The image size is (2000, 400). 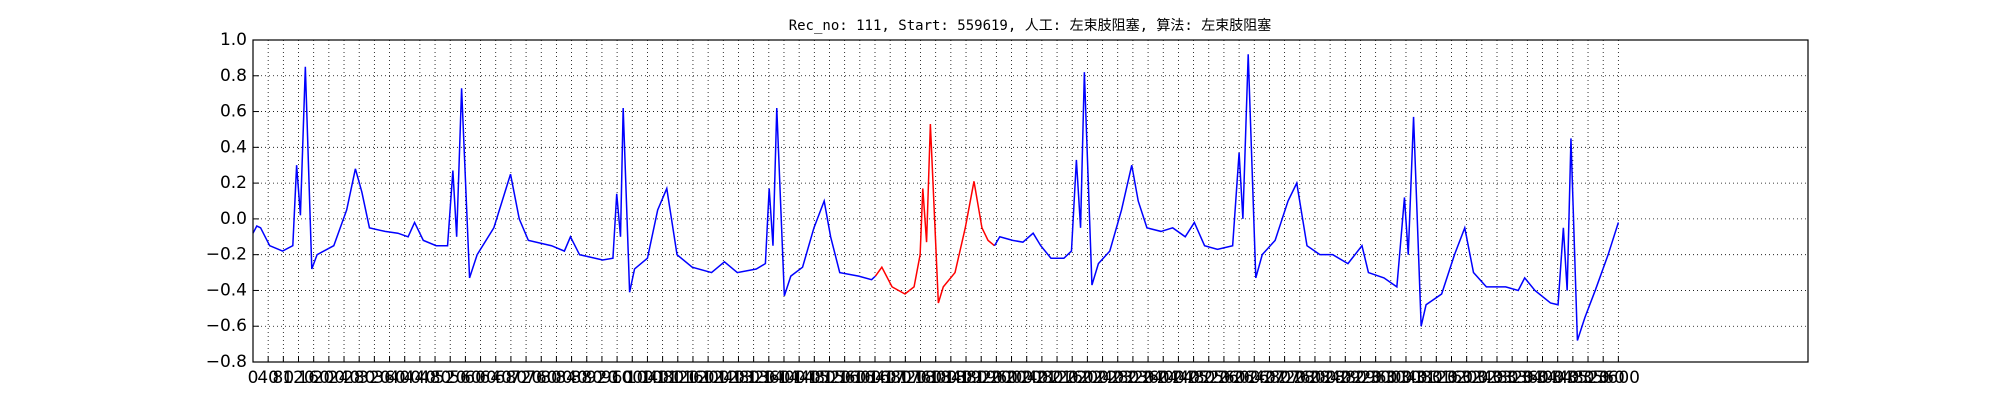 I want to click on x-tick-label: 1600, so click(x=859, y=378).